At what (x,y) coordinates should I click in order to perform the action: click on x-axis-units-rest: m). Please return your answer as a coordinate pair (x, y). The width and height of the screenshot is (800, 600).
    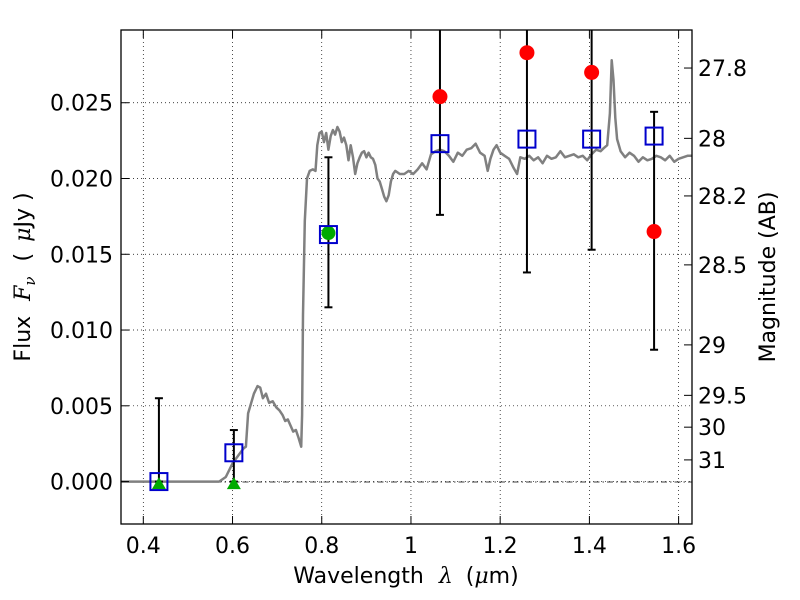
    Looking at the image, I should click on (504, 576).